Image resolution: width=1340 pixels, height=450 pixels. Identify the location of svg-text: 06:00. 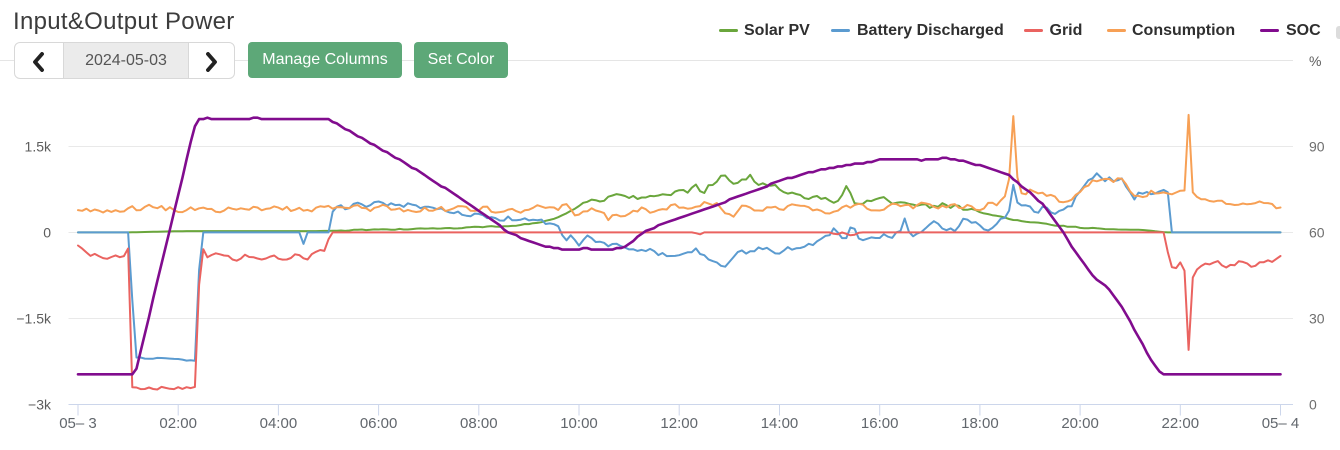
(379, 423).